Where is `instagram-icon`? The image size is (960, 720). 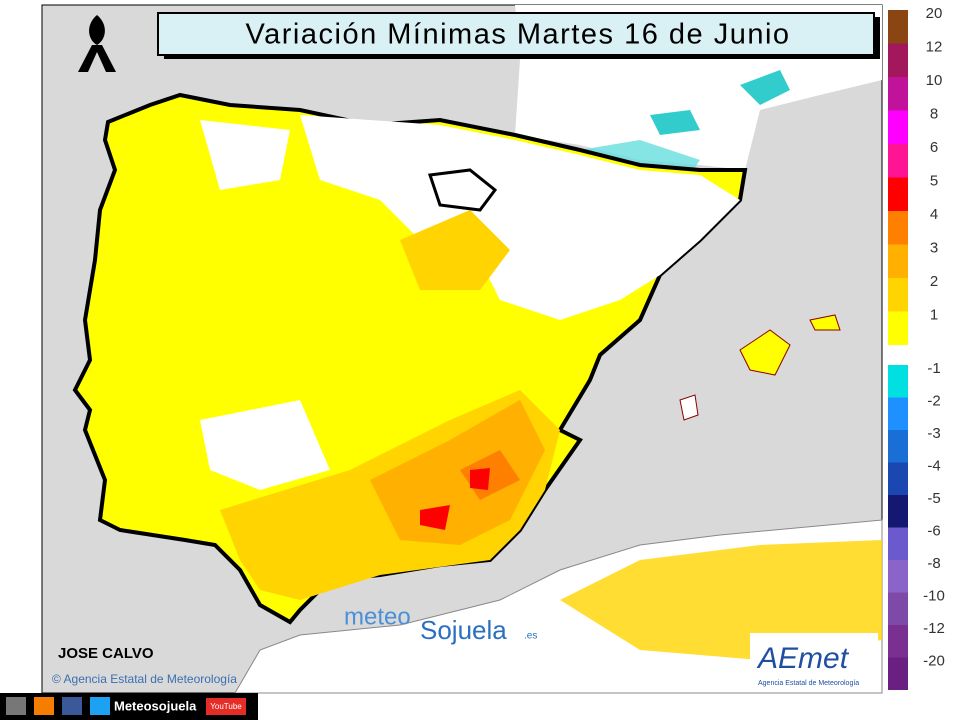 instagram-icon is located at coordinates (16, 706).